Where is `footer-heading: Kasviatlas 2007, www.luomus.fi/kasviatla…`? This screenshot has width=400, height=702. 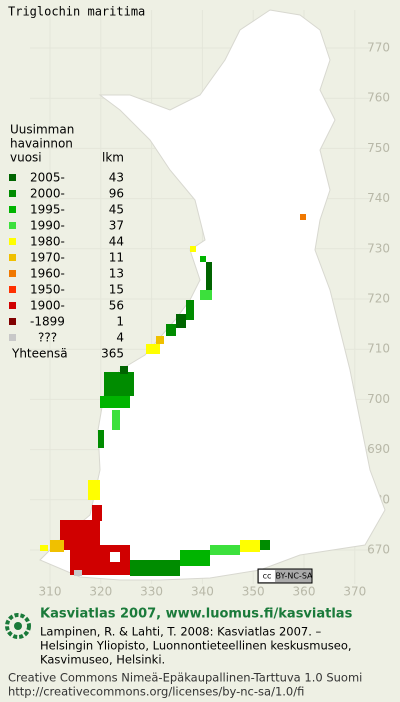
footer-heading: Kasviatlas 2007, www.luomus.fi/kasviatla… is located at coordinates (196, 614).